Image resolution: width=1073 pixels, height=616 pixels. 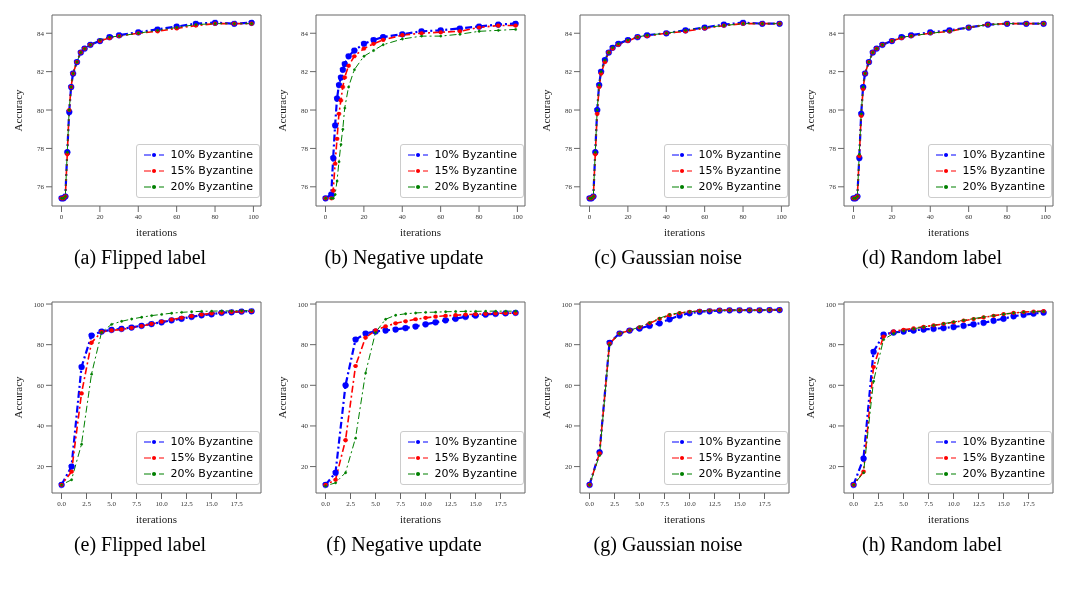 I want to click on text: (d) Random label, so click(x=932, y=257).